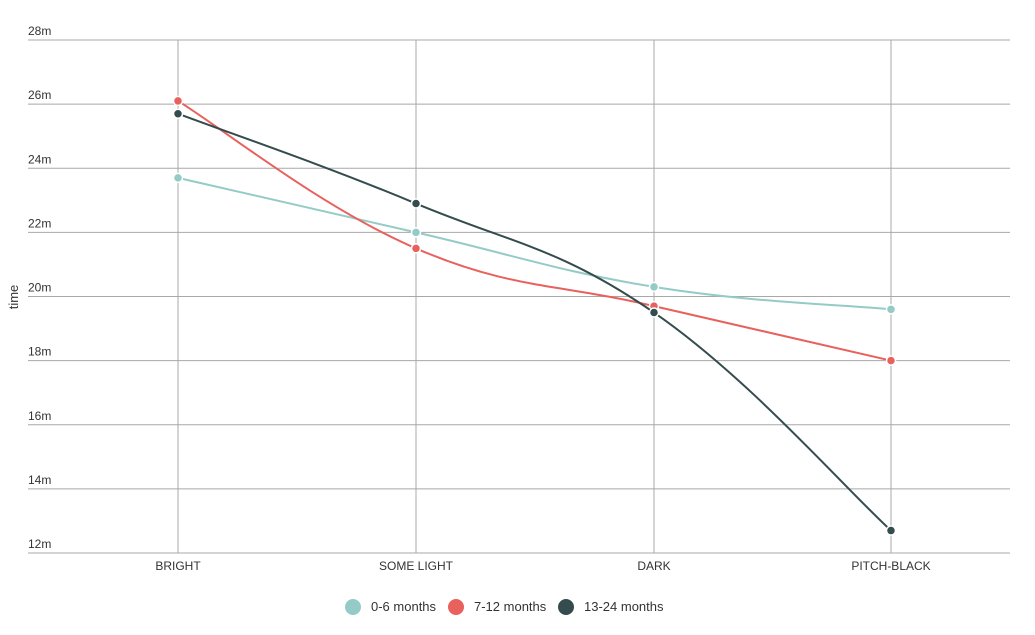 The image size is (1035, 635). I want to click on x-tick-label: PITCH-BLACK, so click(890, 566).